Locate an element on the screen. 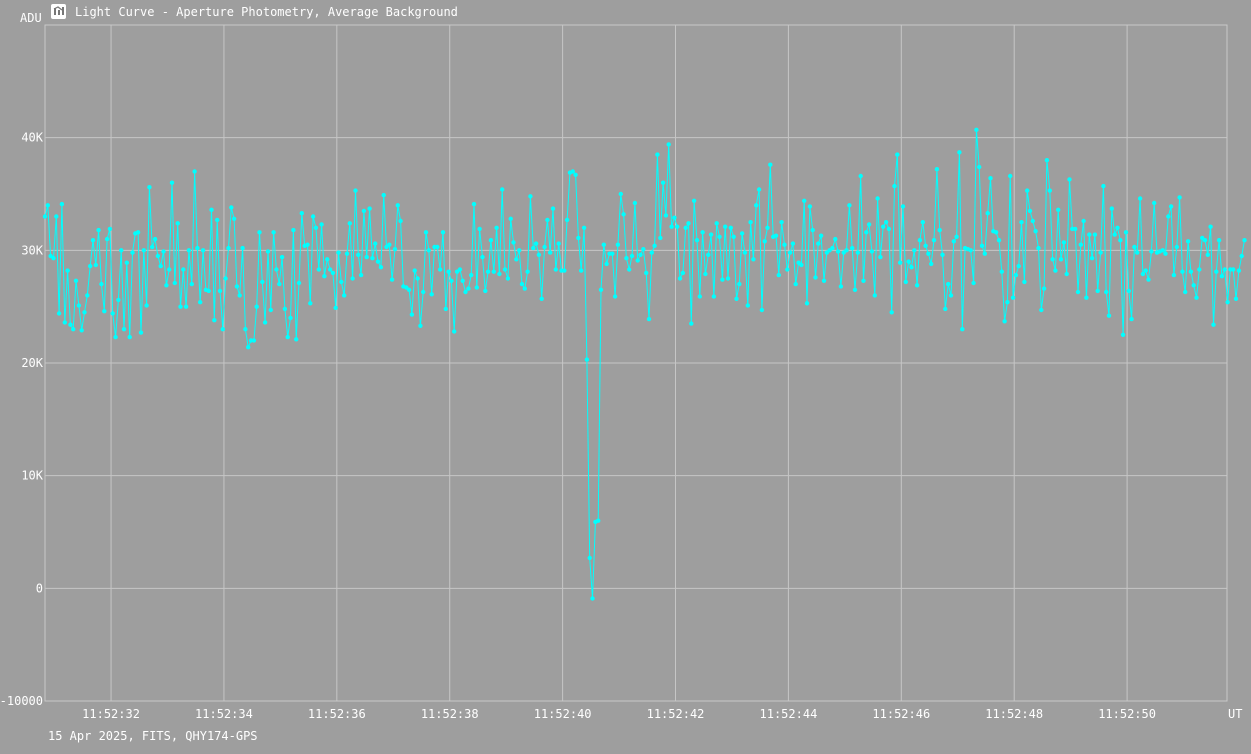 The width and height of the screenshot is (1251, 754). y-tick-label: -10000 is located at coordinates (21, 701).